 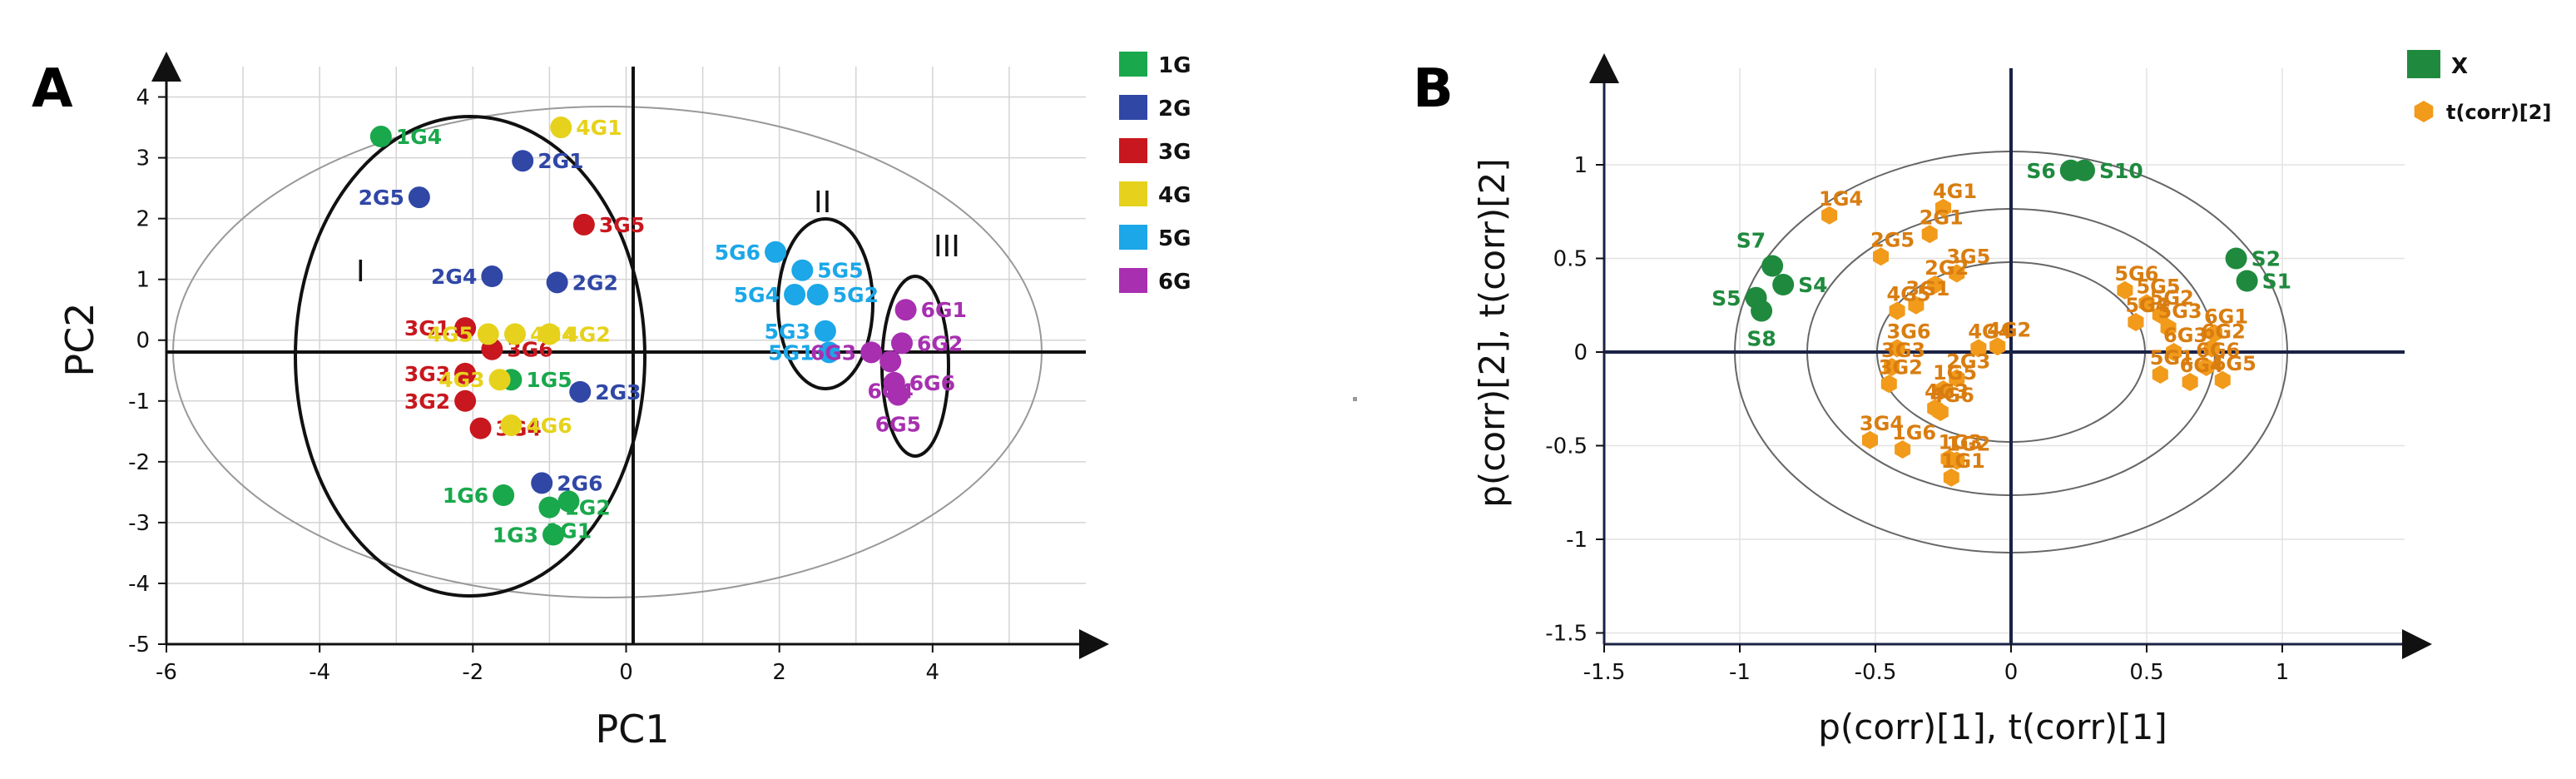 What do you see at coordinates (757, 295) in the screenshot?
I see `data-point-label: 5G4` at bounding box center [757, 295].